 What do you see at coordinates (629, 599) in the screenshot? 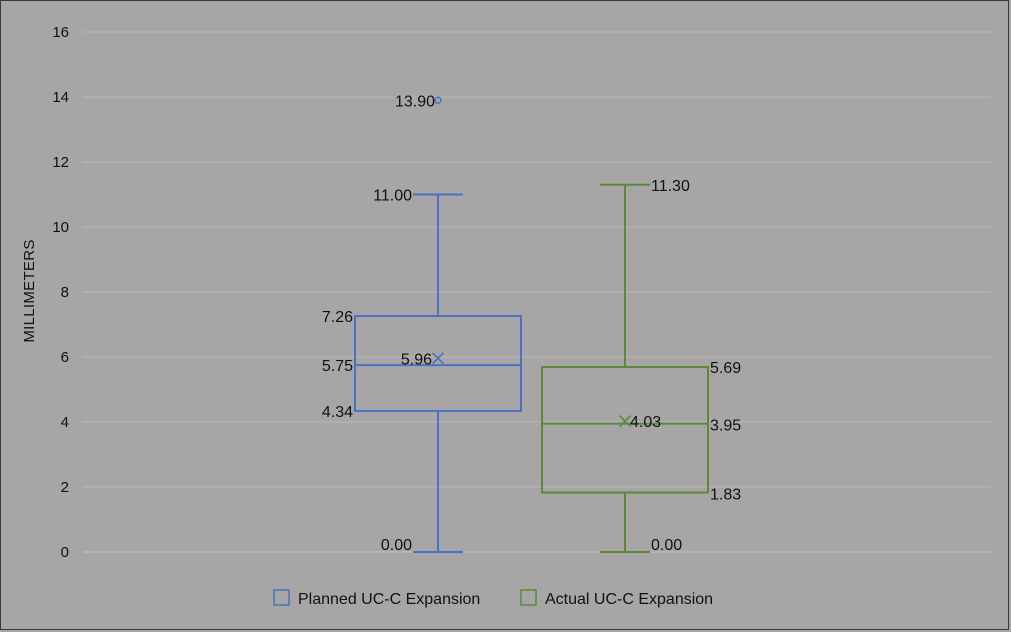
I see `legend-label: Actual UC-C Expansion` at bounding box center [629, 599].